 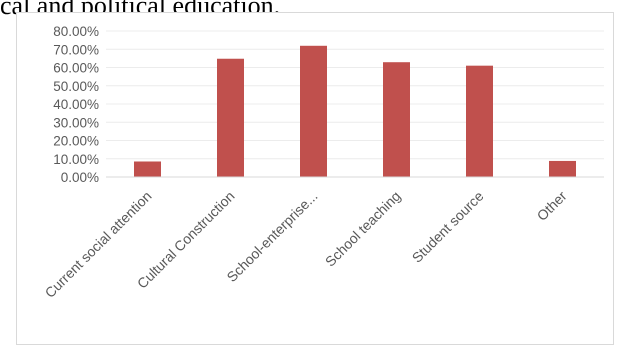 What do you see at coordinates (76, 86) in the screenshot?
I see `y-tick-label: 50.00%` at bounding box center [76, 86].